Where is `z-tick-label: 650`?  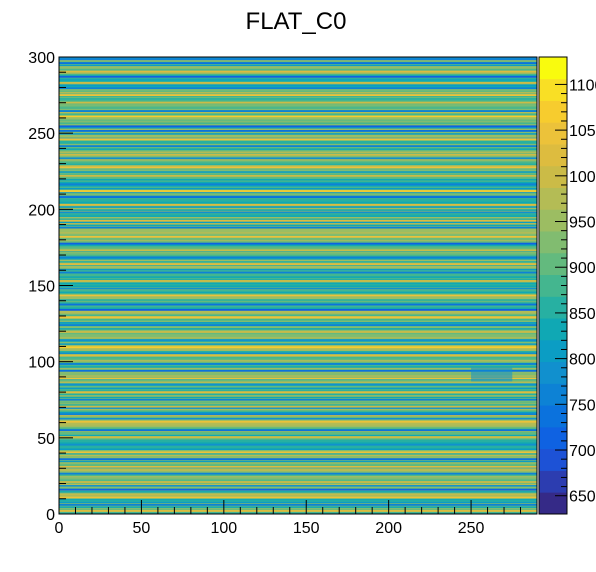
z-tick-label: 650 is located at coordinates (582, 497).